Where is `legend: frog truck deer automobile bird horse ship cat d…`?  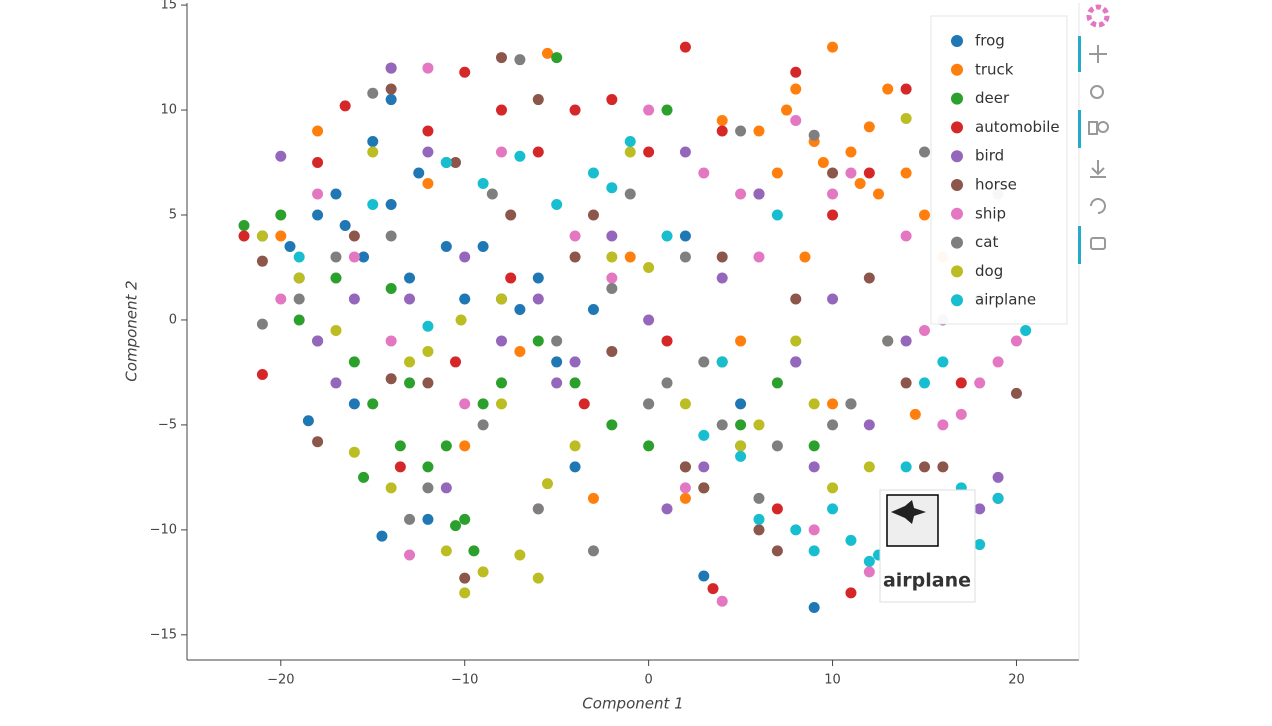 legend: frog truck deer automobile bird horse ship cat d… is located at coordinates (1005, 170).